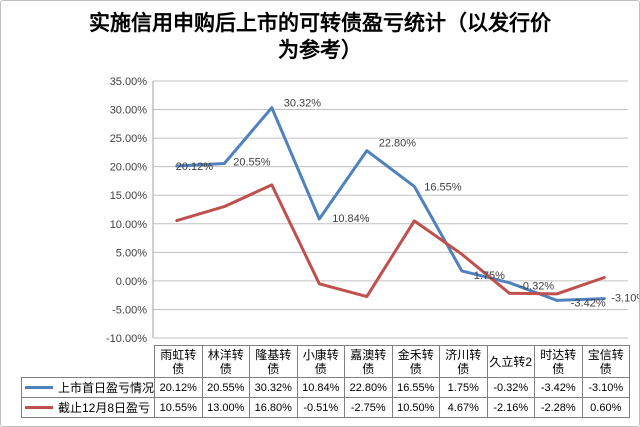  Describe the element at coordinates (178, 387) in the screenshot. I see `value-cell: 20.12%` at that location.